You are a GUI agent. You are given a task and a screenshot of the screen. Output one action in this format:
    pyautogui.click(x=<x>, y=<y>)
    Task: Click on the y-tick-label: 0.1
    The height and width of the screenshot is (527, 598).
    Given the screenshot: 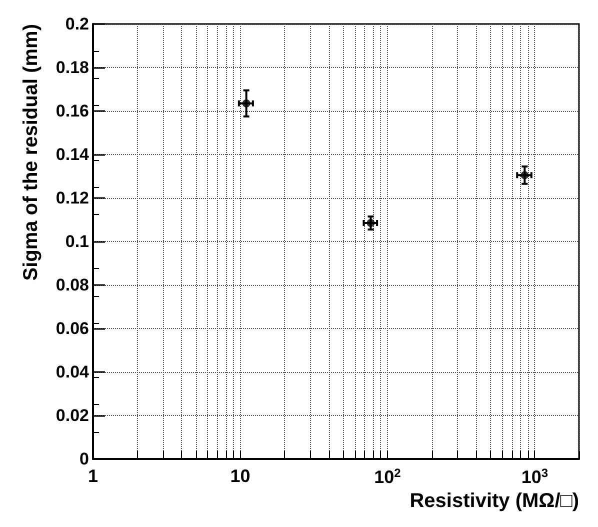 What is the action you would take?
    pyautogui.click(x=77, y=241)
    